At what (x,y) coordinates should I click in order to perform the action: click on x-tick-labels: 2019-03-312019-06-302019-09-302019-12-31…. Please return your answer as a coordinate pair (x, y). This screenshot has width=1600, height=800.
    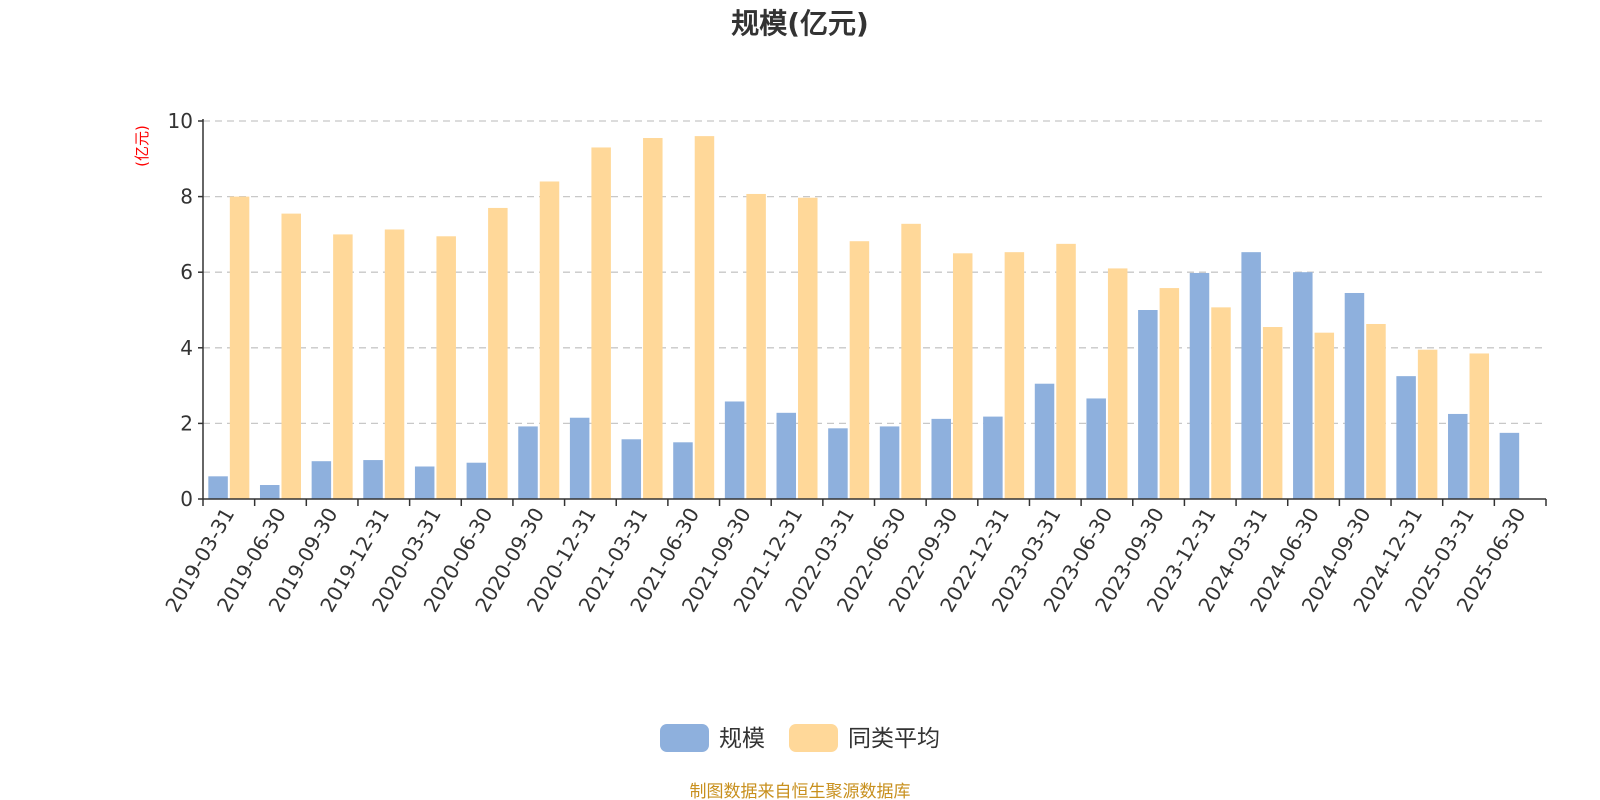
    Looking at the image, I should click on (845, 560).